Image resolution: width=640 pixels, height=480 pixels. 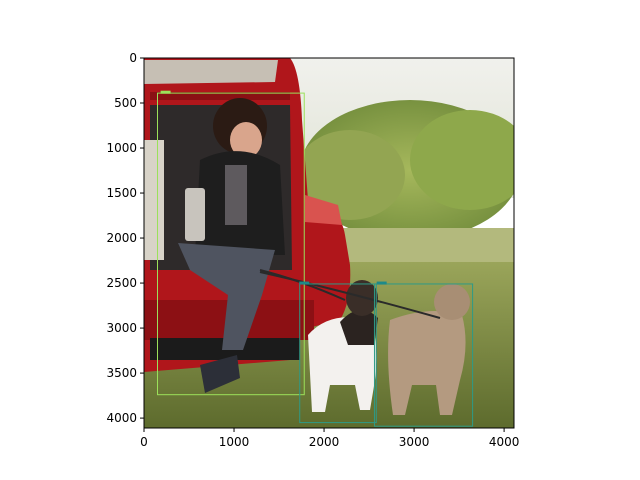 I want to click on y-tick-label: 4000, so click(x=121, y=418).